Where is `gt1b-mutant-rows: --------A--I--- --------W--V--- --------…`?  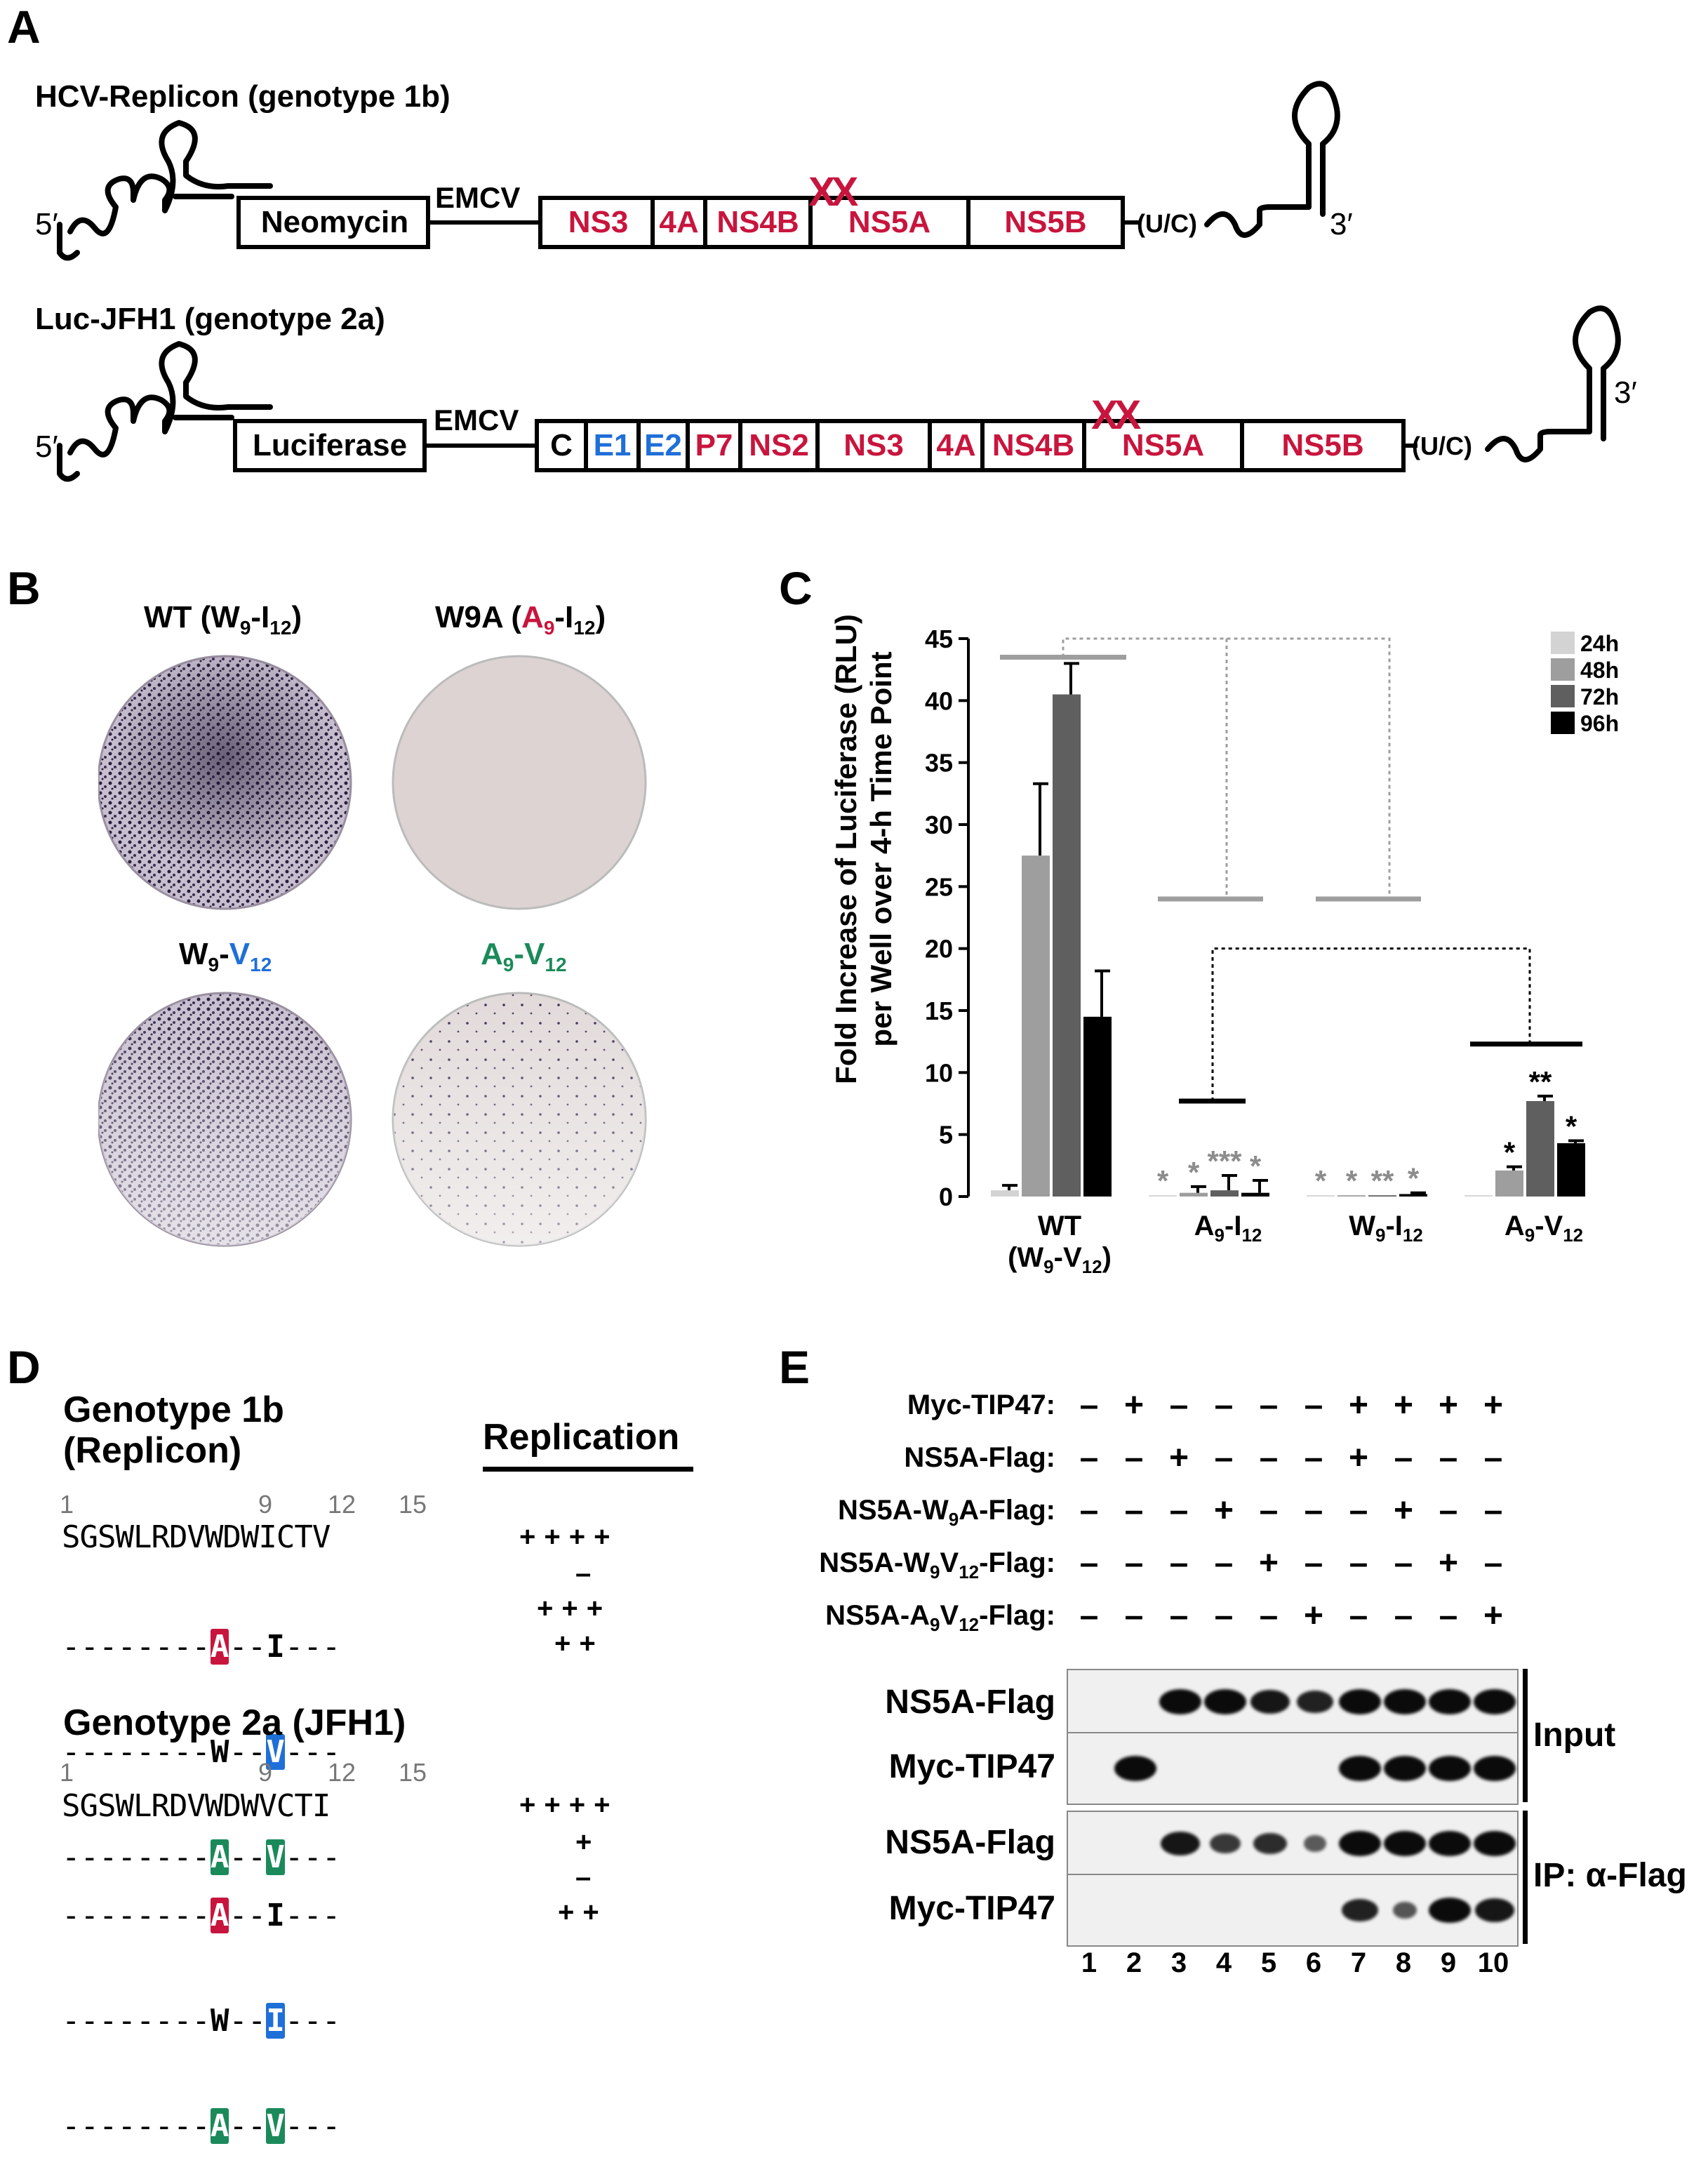
gt1b-mutant-rows: --------A--I--- --------W--V--- --------… is located at coordinates (201, 1735).